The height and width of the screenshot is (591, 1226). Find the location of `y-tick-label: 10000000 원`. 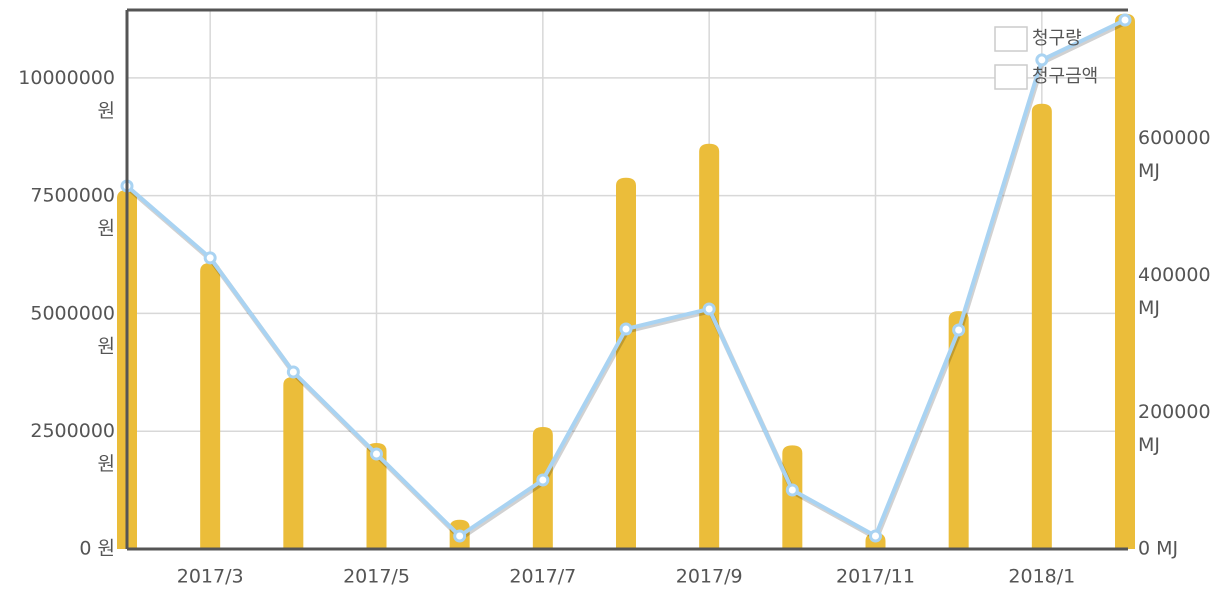

y-tick-label: 10000000 원 is located at coordinates (66, 93).